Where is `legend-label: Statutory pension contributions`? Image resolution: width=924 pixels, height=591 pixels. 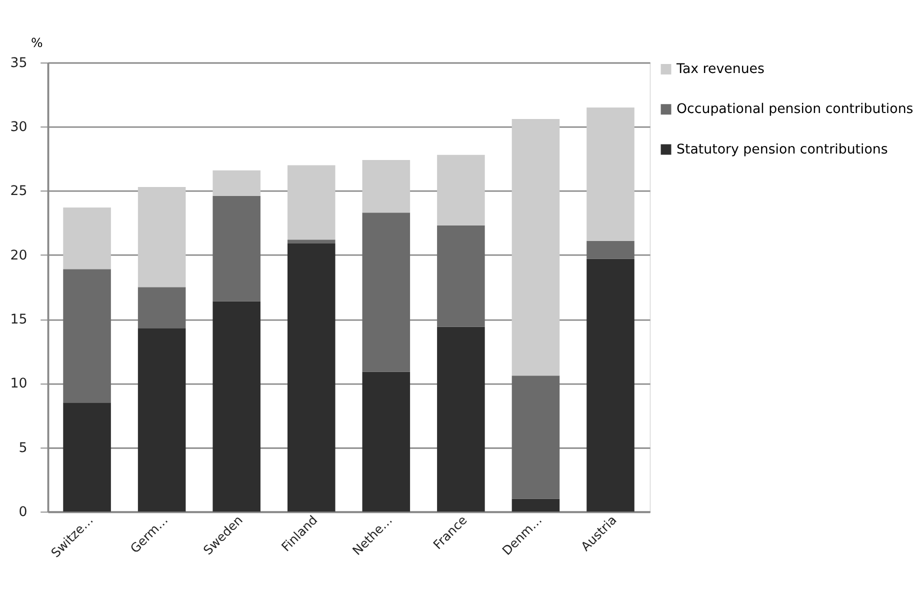 legend-label: Statutory pension contributions is located at coordinates (782, 150).